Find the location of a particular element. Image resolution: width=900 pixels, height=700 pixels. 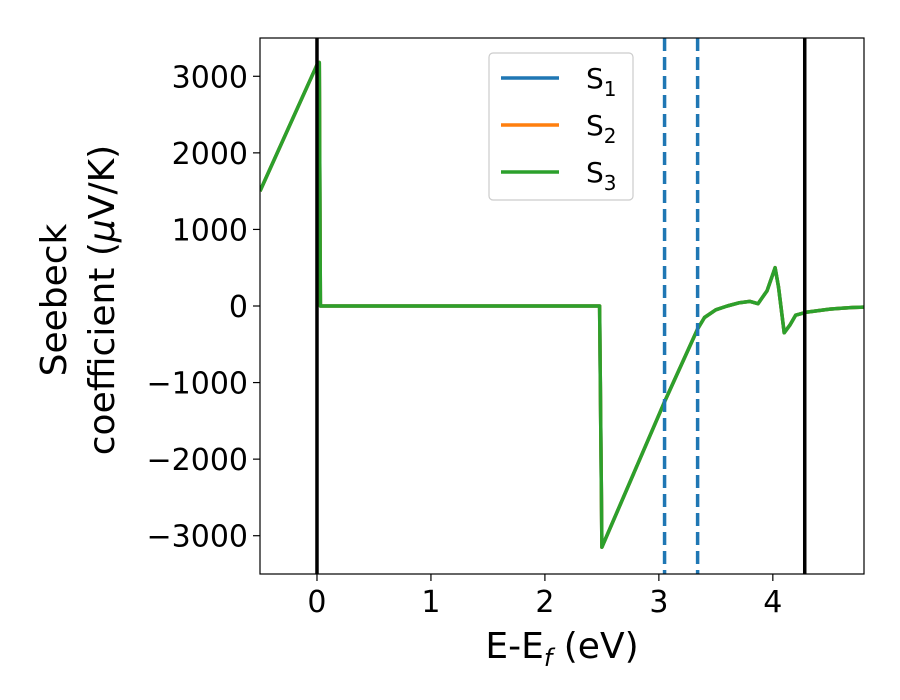

y-axis-label: Seebeck coefficient (μV/K) is located at coordinates (78, 300).